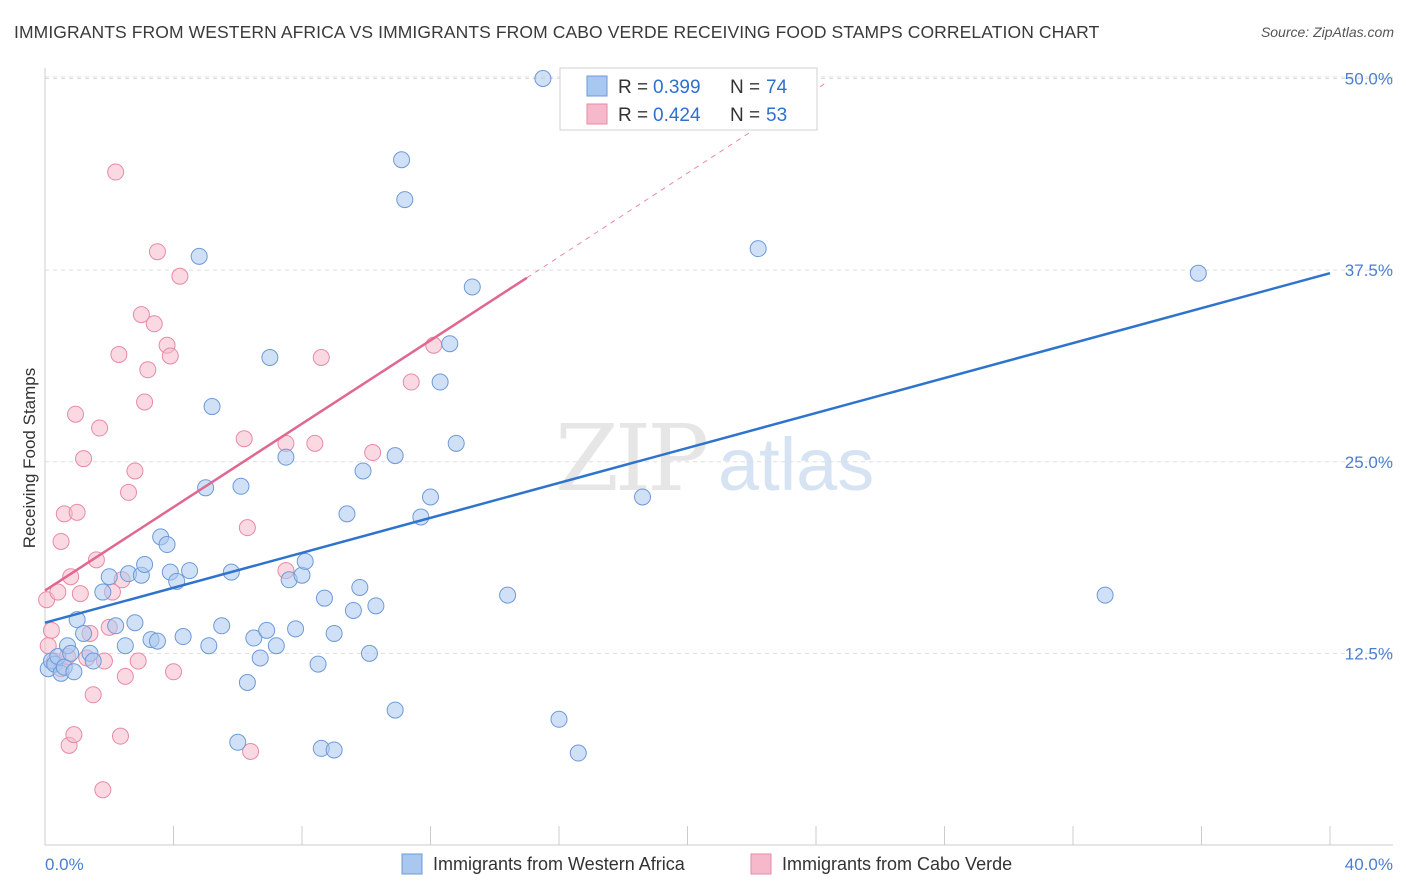 This screenshot has height=892, width=1406. Describe the element at coordinates (761, 864) in the screenshot. I see `bottom-legend-swatch-pink` at that location.